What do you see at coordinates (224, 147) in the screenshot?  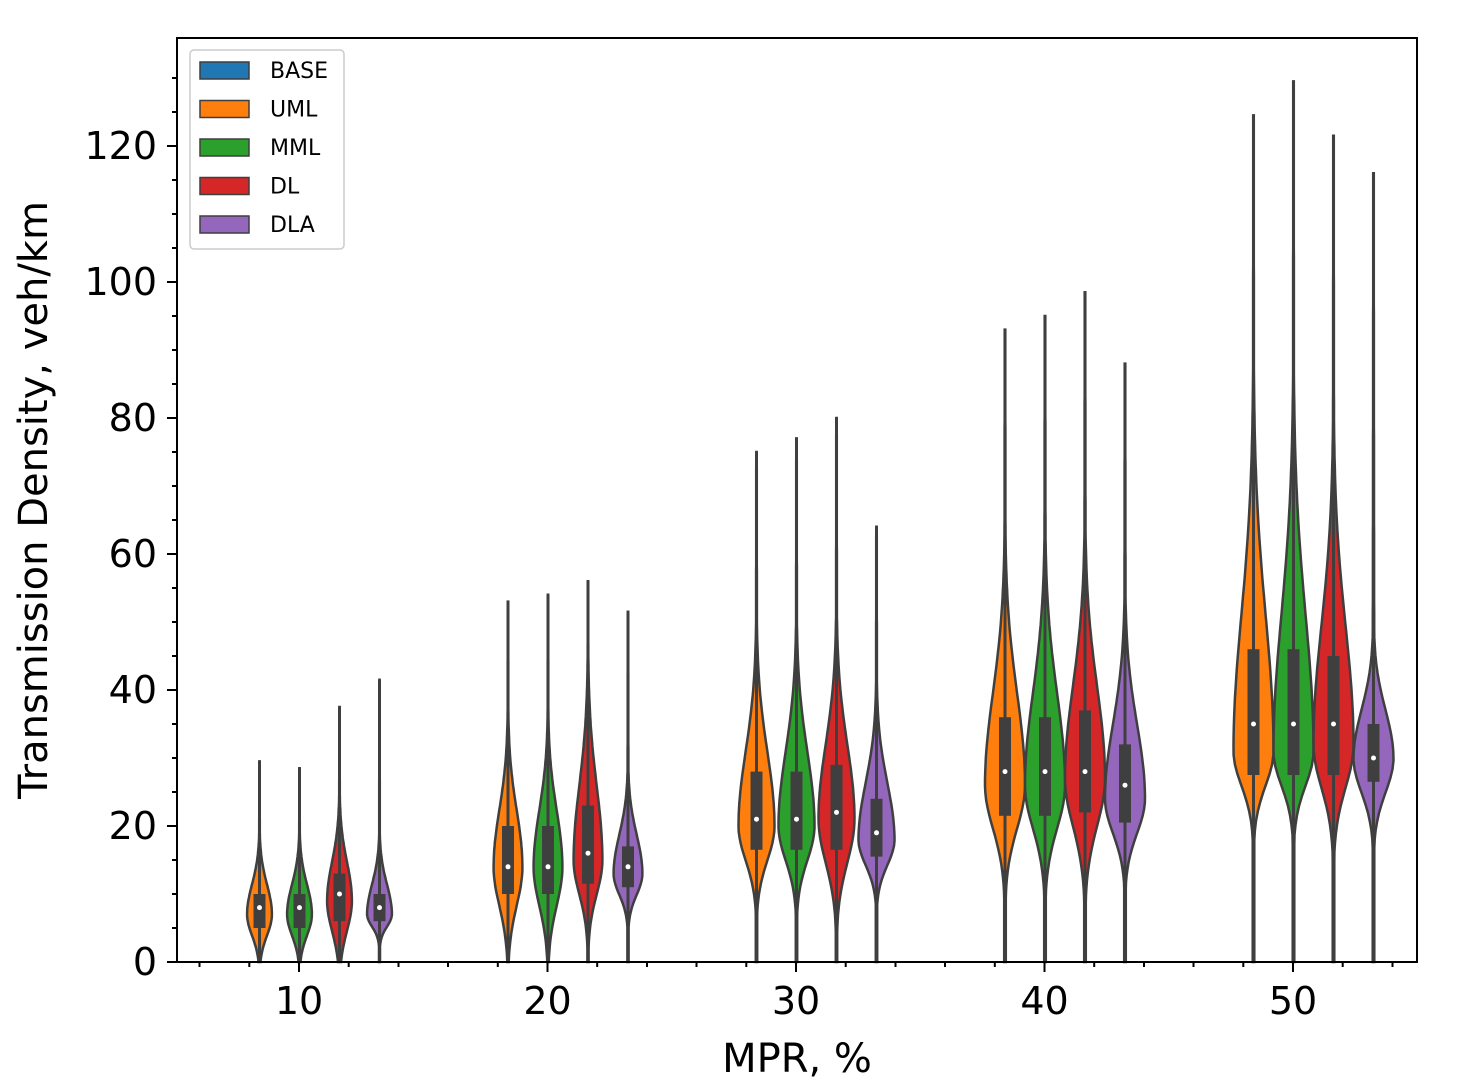 I see `legend-swatch-mml` at bounding box center [224, 147].